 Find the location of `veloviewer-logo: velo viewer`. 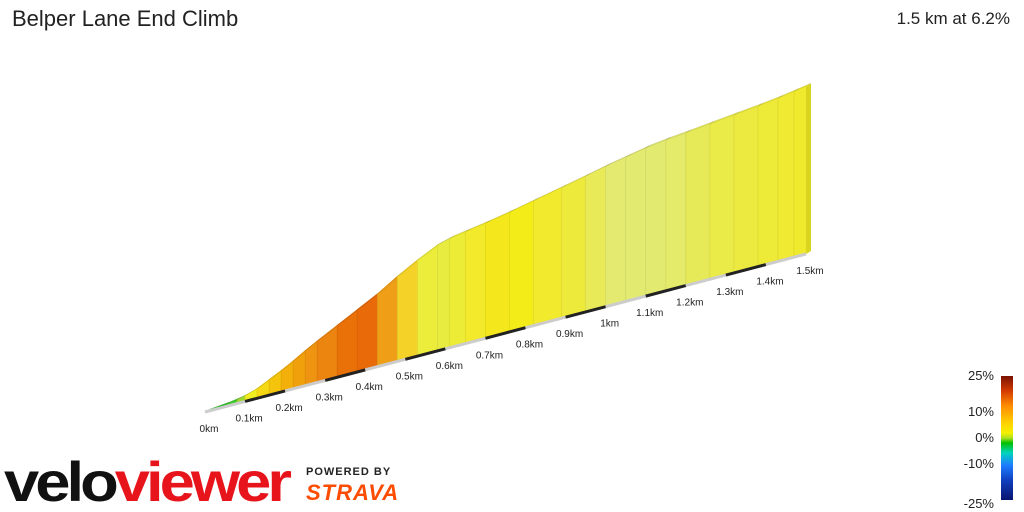

veloviewer-logo: velo viewer is located at coordinates (149, 482).